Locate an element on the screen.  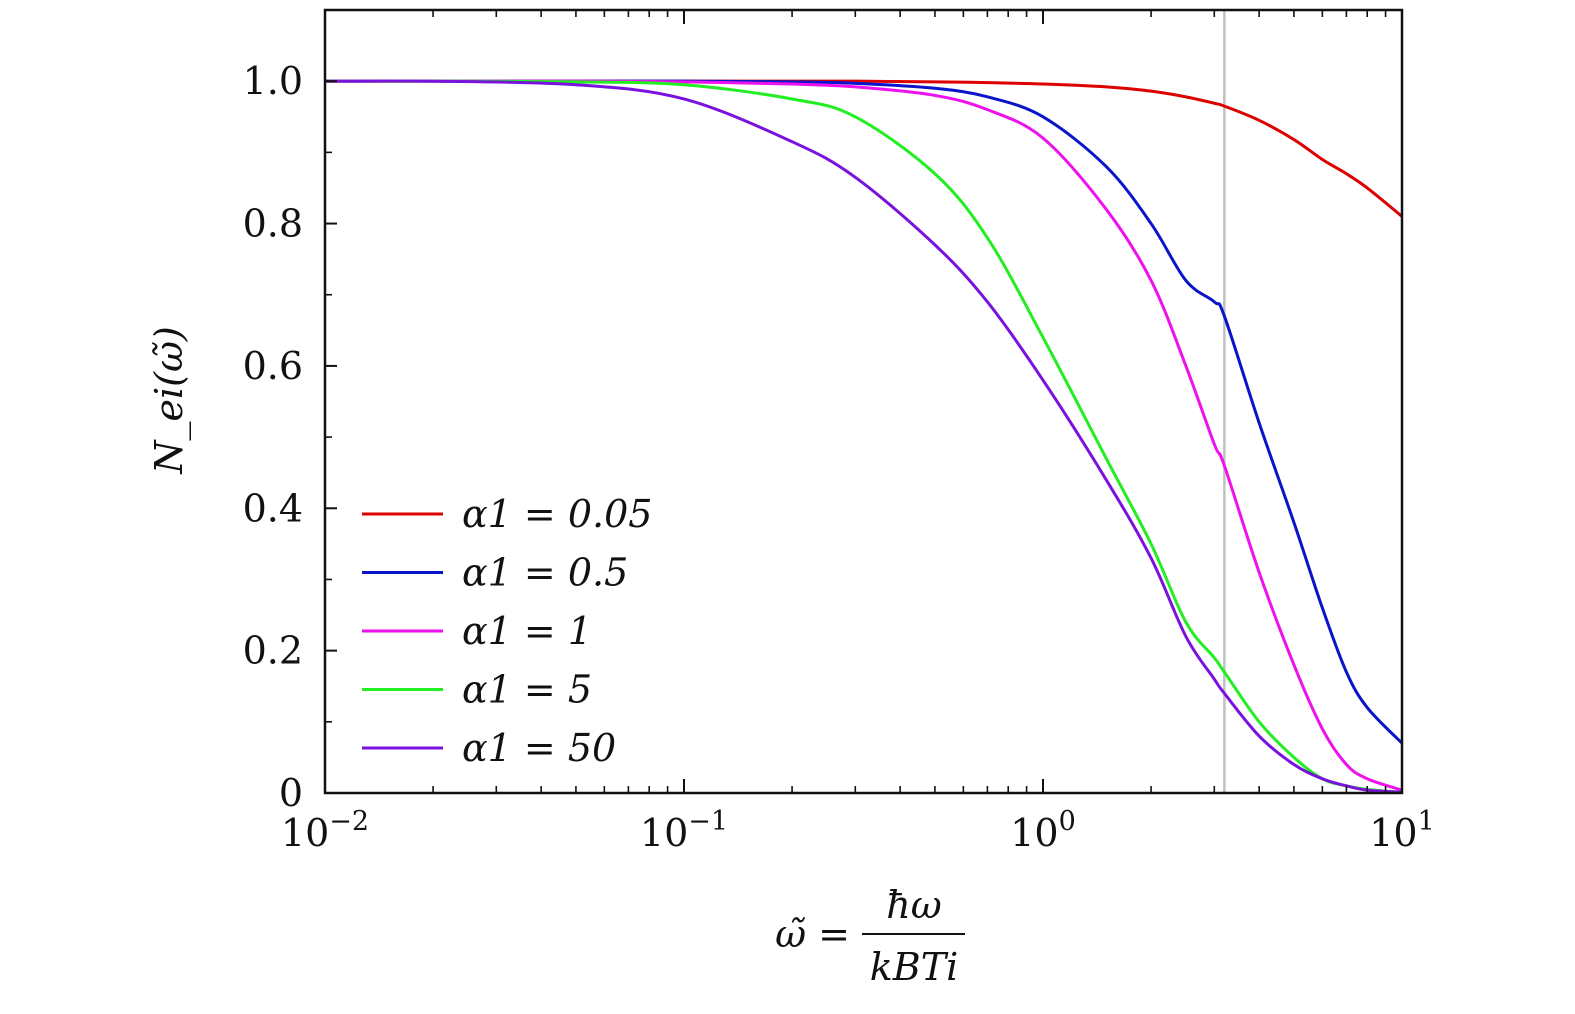
x-axis-label-denominator: kBTi is located at coordinates (914, 967).